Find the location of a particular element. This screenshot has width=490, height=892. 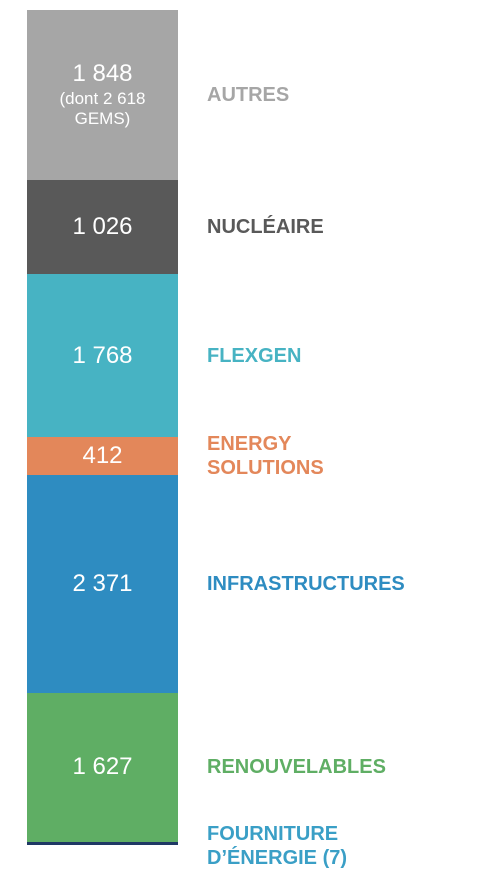

value-text: 412 is located at coordinates (102, 455).